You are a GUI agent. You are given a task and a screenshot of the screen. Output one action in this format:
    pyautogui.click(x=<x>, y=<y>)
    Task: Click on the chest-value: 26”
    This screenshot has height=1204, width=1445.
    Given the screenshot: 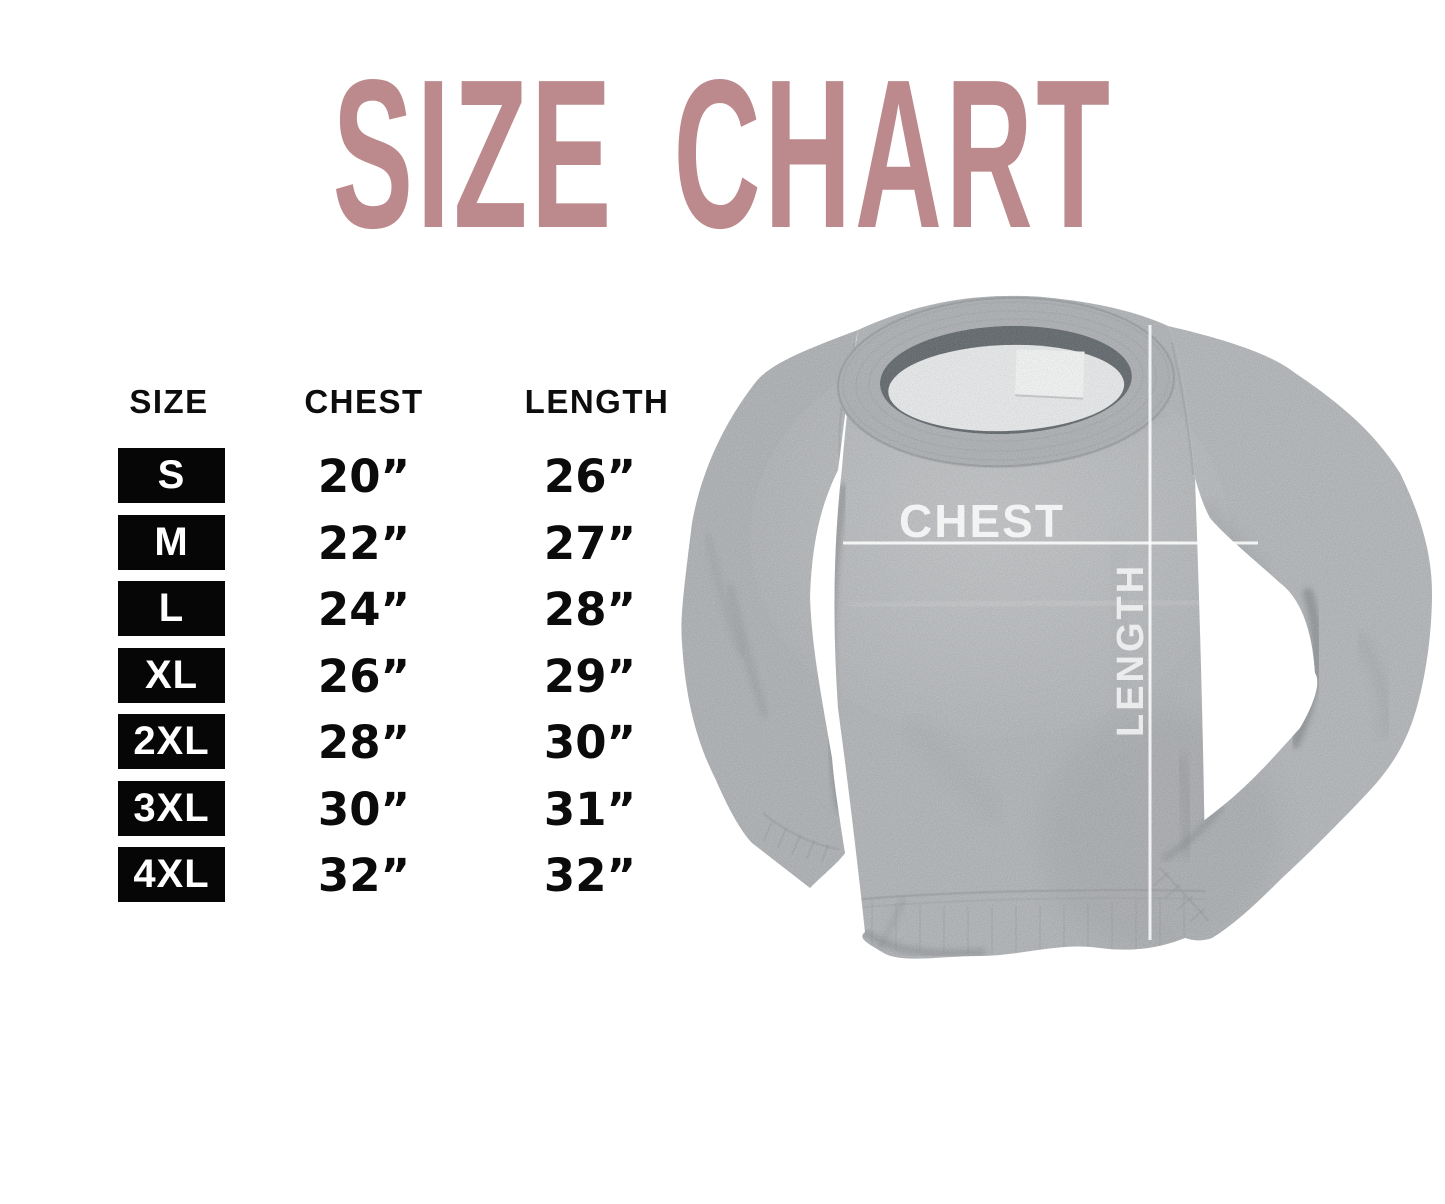 What is the action you would take?
    pyautogui.click(x=364, y=676)
    